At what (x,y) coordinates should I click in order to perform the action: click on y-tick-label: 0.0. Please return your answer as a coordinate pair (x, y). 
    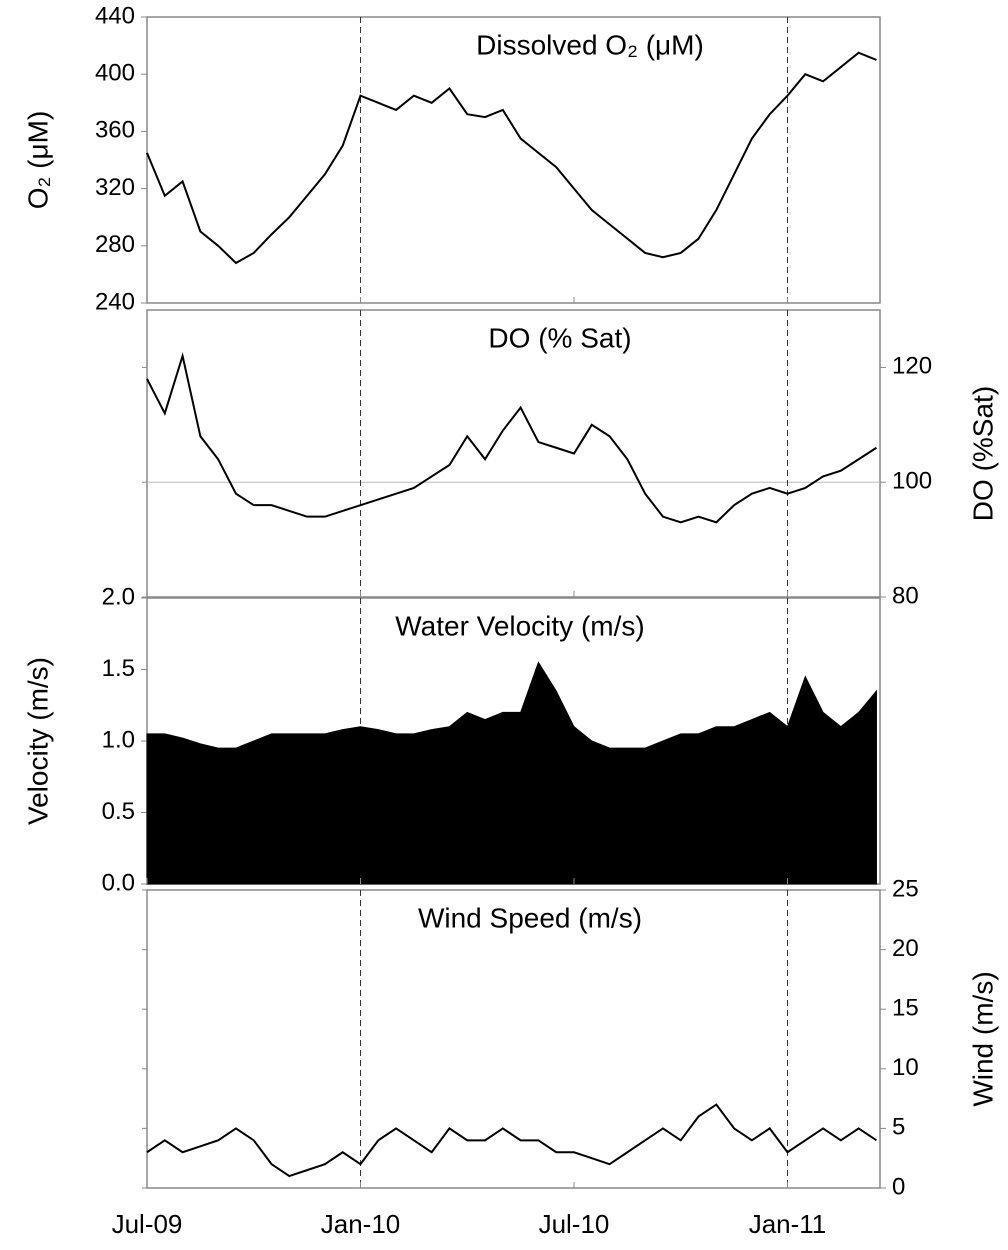
    Looking at the image, I should click on (118, 882).